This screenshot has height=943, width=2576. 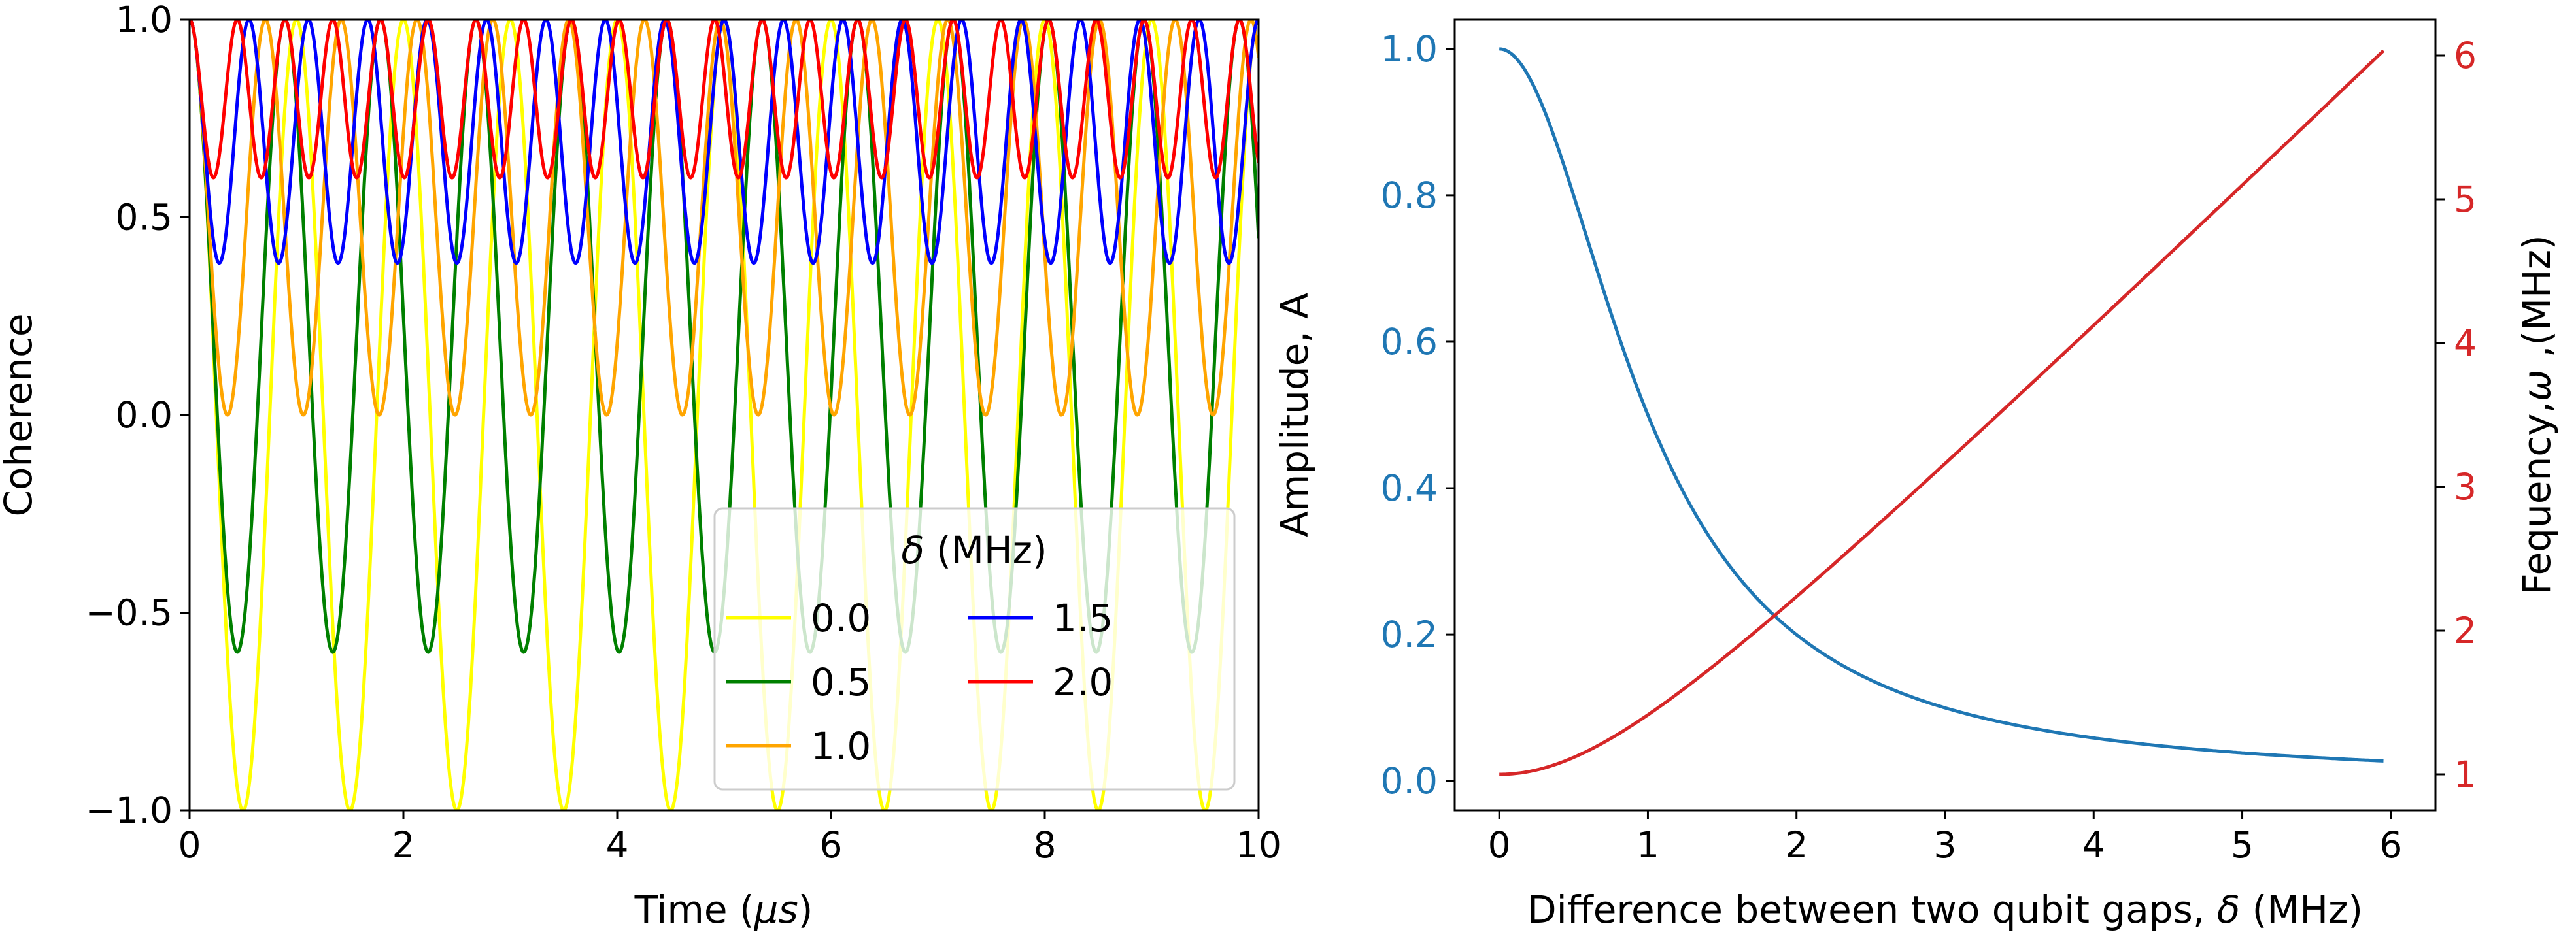 What do you see at coordinates (1045, 845) in the screenshot?
I see `left-x-tick-label: 8` at bounding box center [1045, 845].